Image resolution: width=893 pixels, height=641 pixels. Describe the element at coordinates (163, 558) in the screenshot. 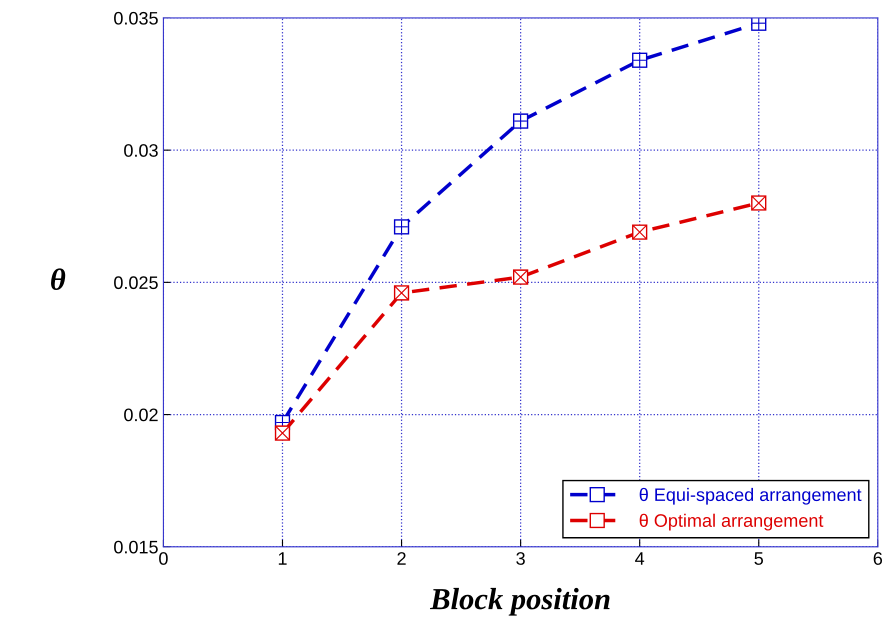

I see `x-tick-label: 0` at that location.